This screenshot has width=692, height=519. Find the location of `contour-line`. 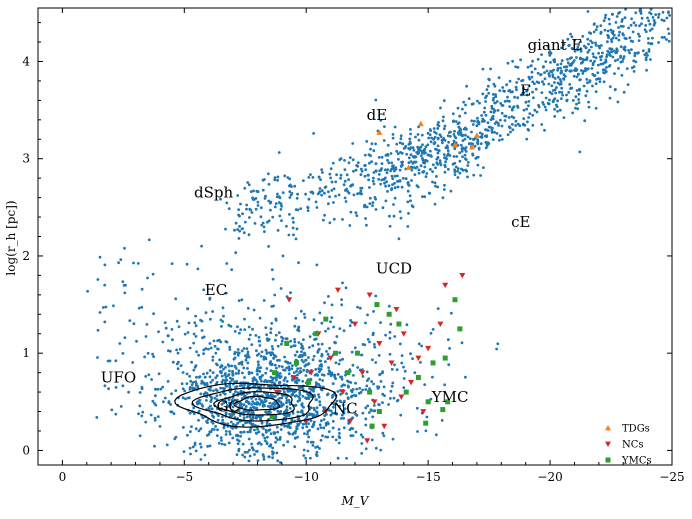

contour-line is located at coordinates (257, 403).